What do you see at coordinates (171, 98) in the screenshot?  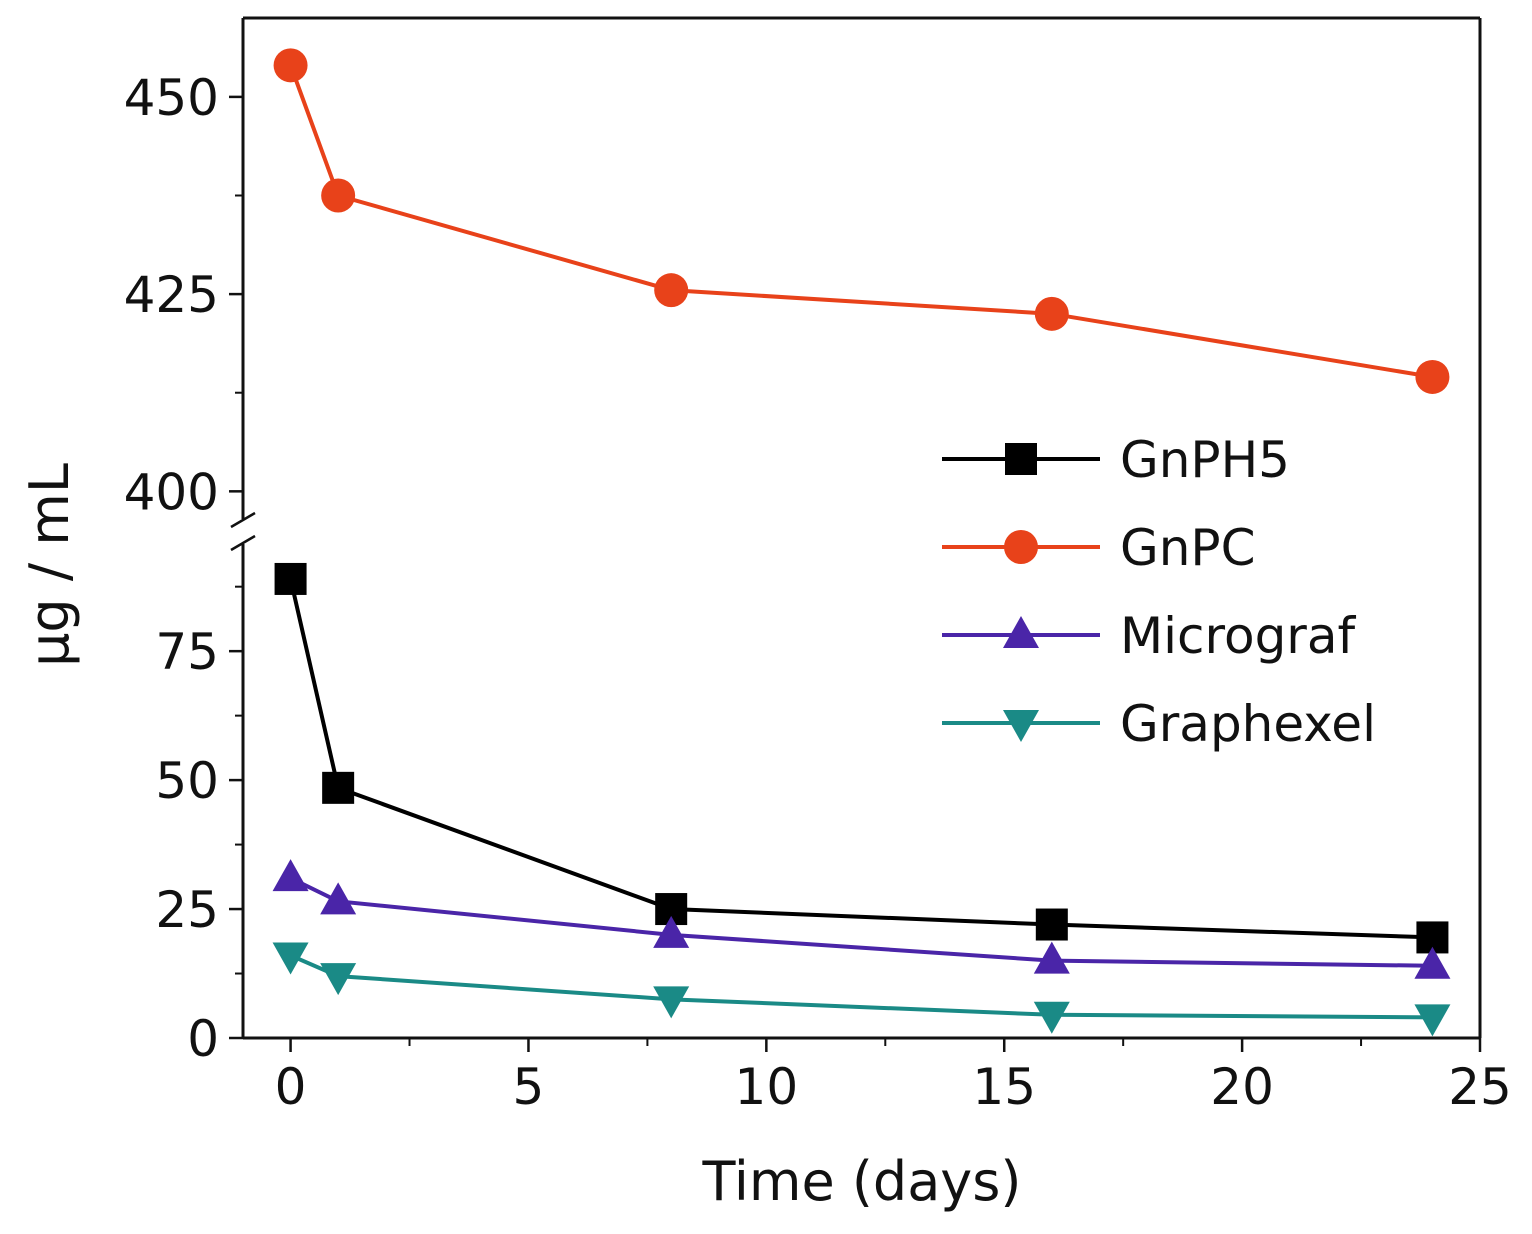 I see `y-tick-label: 450` at bounding box center [171, 98].